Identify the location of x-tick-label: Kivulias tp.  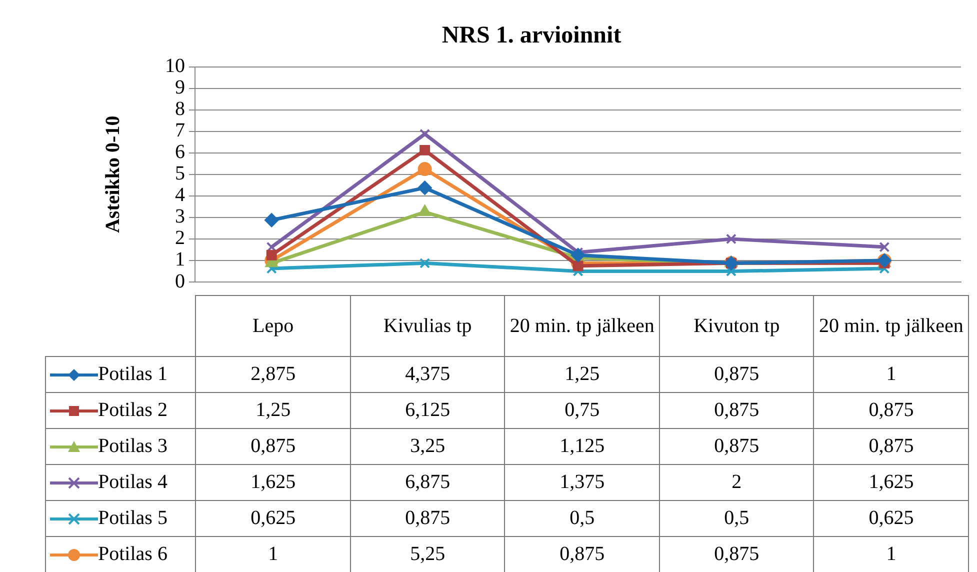
(427, 326).